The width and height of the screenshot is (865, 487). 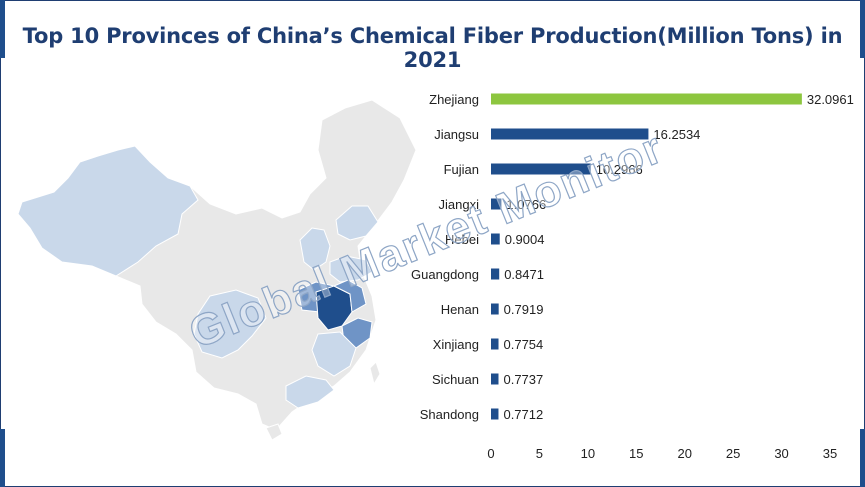 I want to click on value-label-shandong: 0.7712, so click(x=523, y=414).